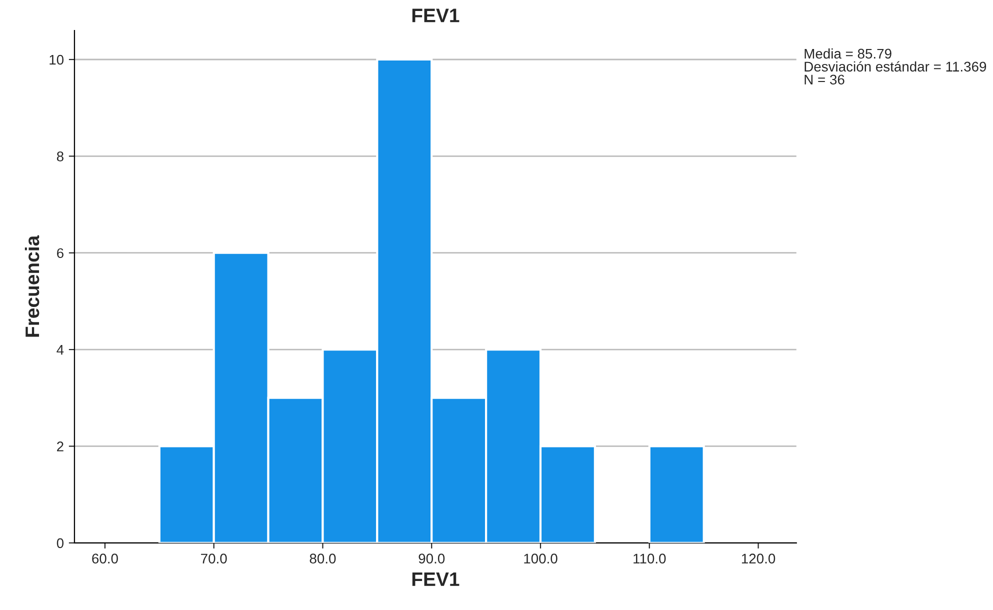 The image size is (993, 610). What do you see at coordinates (650, 559) in the screenshot?
I see `x-tick-label: 110.0` at bounding box center [650, 559].